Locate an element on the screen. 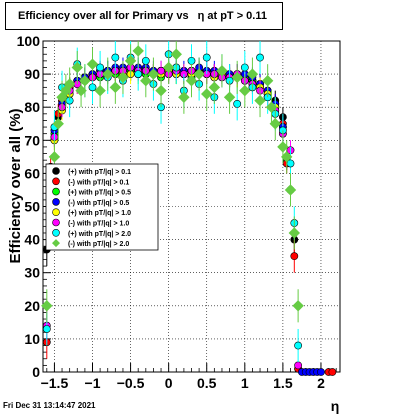  x-tick-label: 0.5 is located at coordinates (207, 383).